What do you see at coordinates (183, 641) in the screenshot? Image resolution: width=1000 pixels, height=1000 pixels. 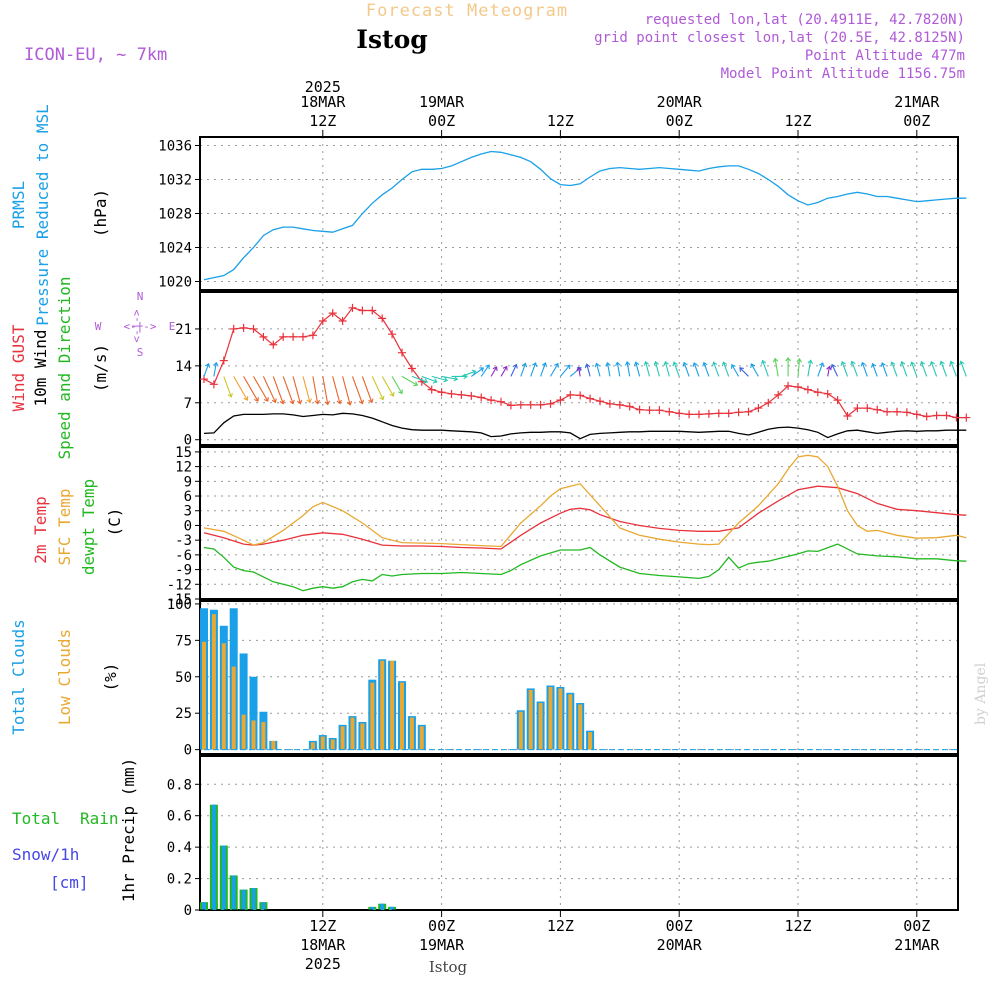 I see `y-tick-label: 75` at bounding box center [183, 641].